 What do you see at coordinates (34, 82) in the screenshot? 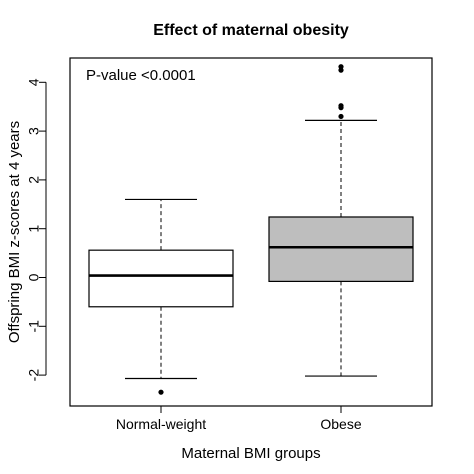
I see `y-tick-label: 4` at bounding box center [34, 82].